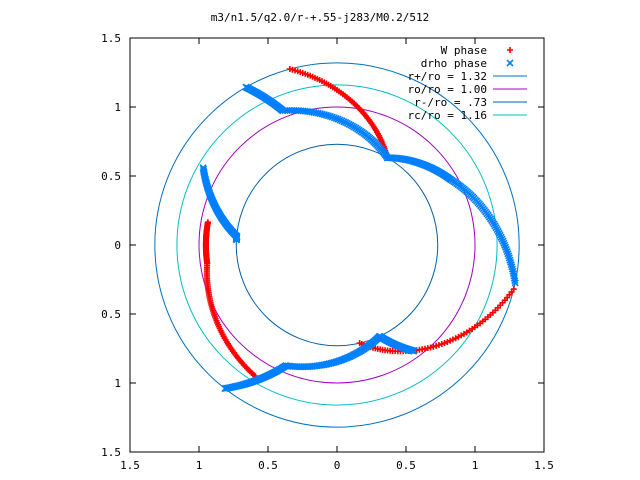 The width and height of the screenshot is (640, 480). What do you see at coordinates (454, 63) in the screenshot?
I see `legend-label: drho phase` at bounding box center [454, 63].